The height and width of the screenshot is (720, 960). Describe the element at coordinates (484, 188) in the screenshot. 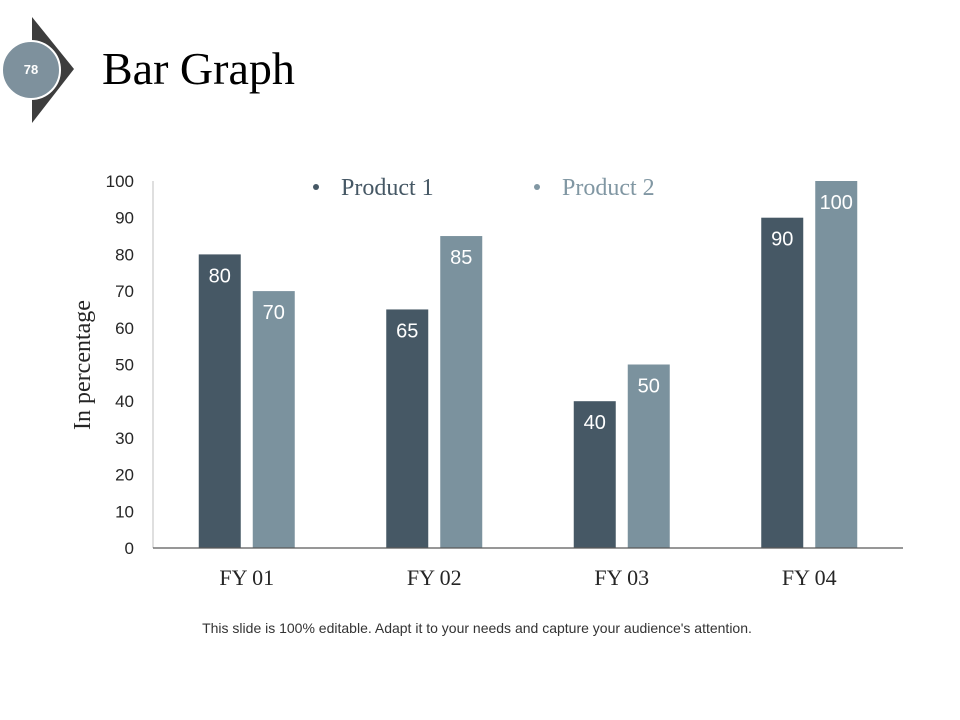

I see `legend: Product 1 Product 2` at that location.